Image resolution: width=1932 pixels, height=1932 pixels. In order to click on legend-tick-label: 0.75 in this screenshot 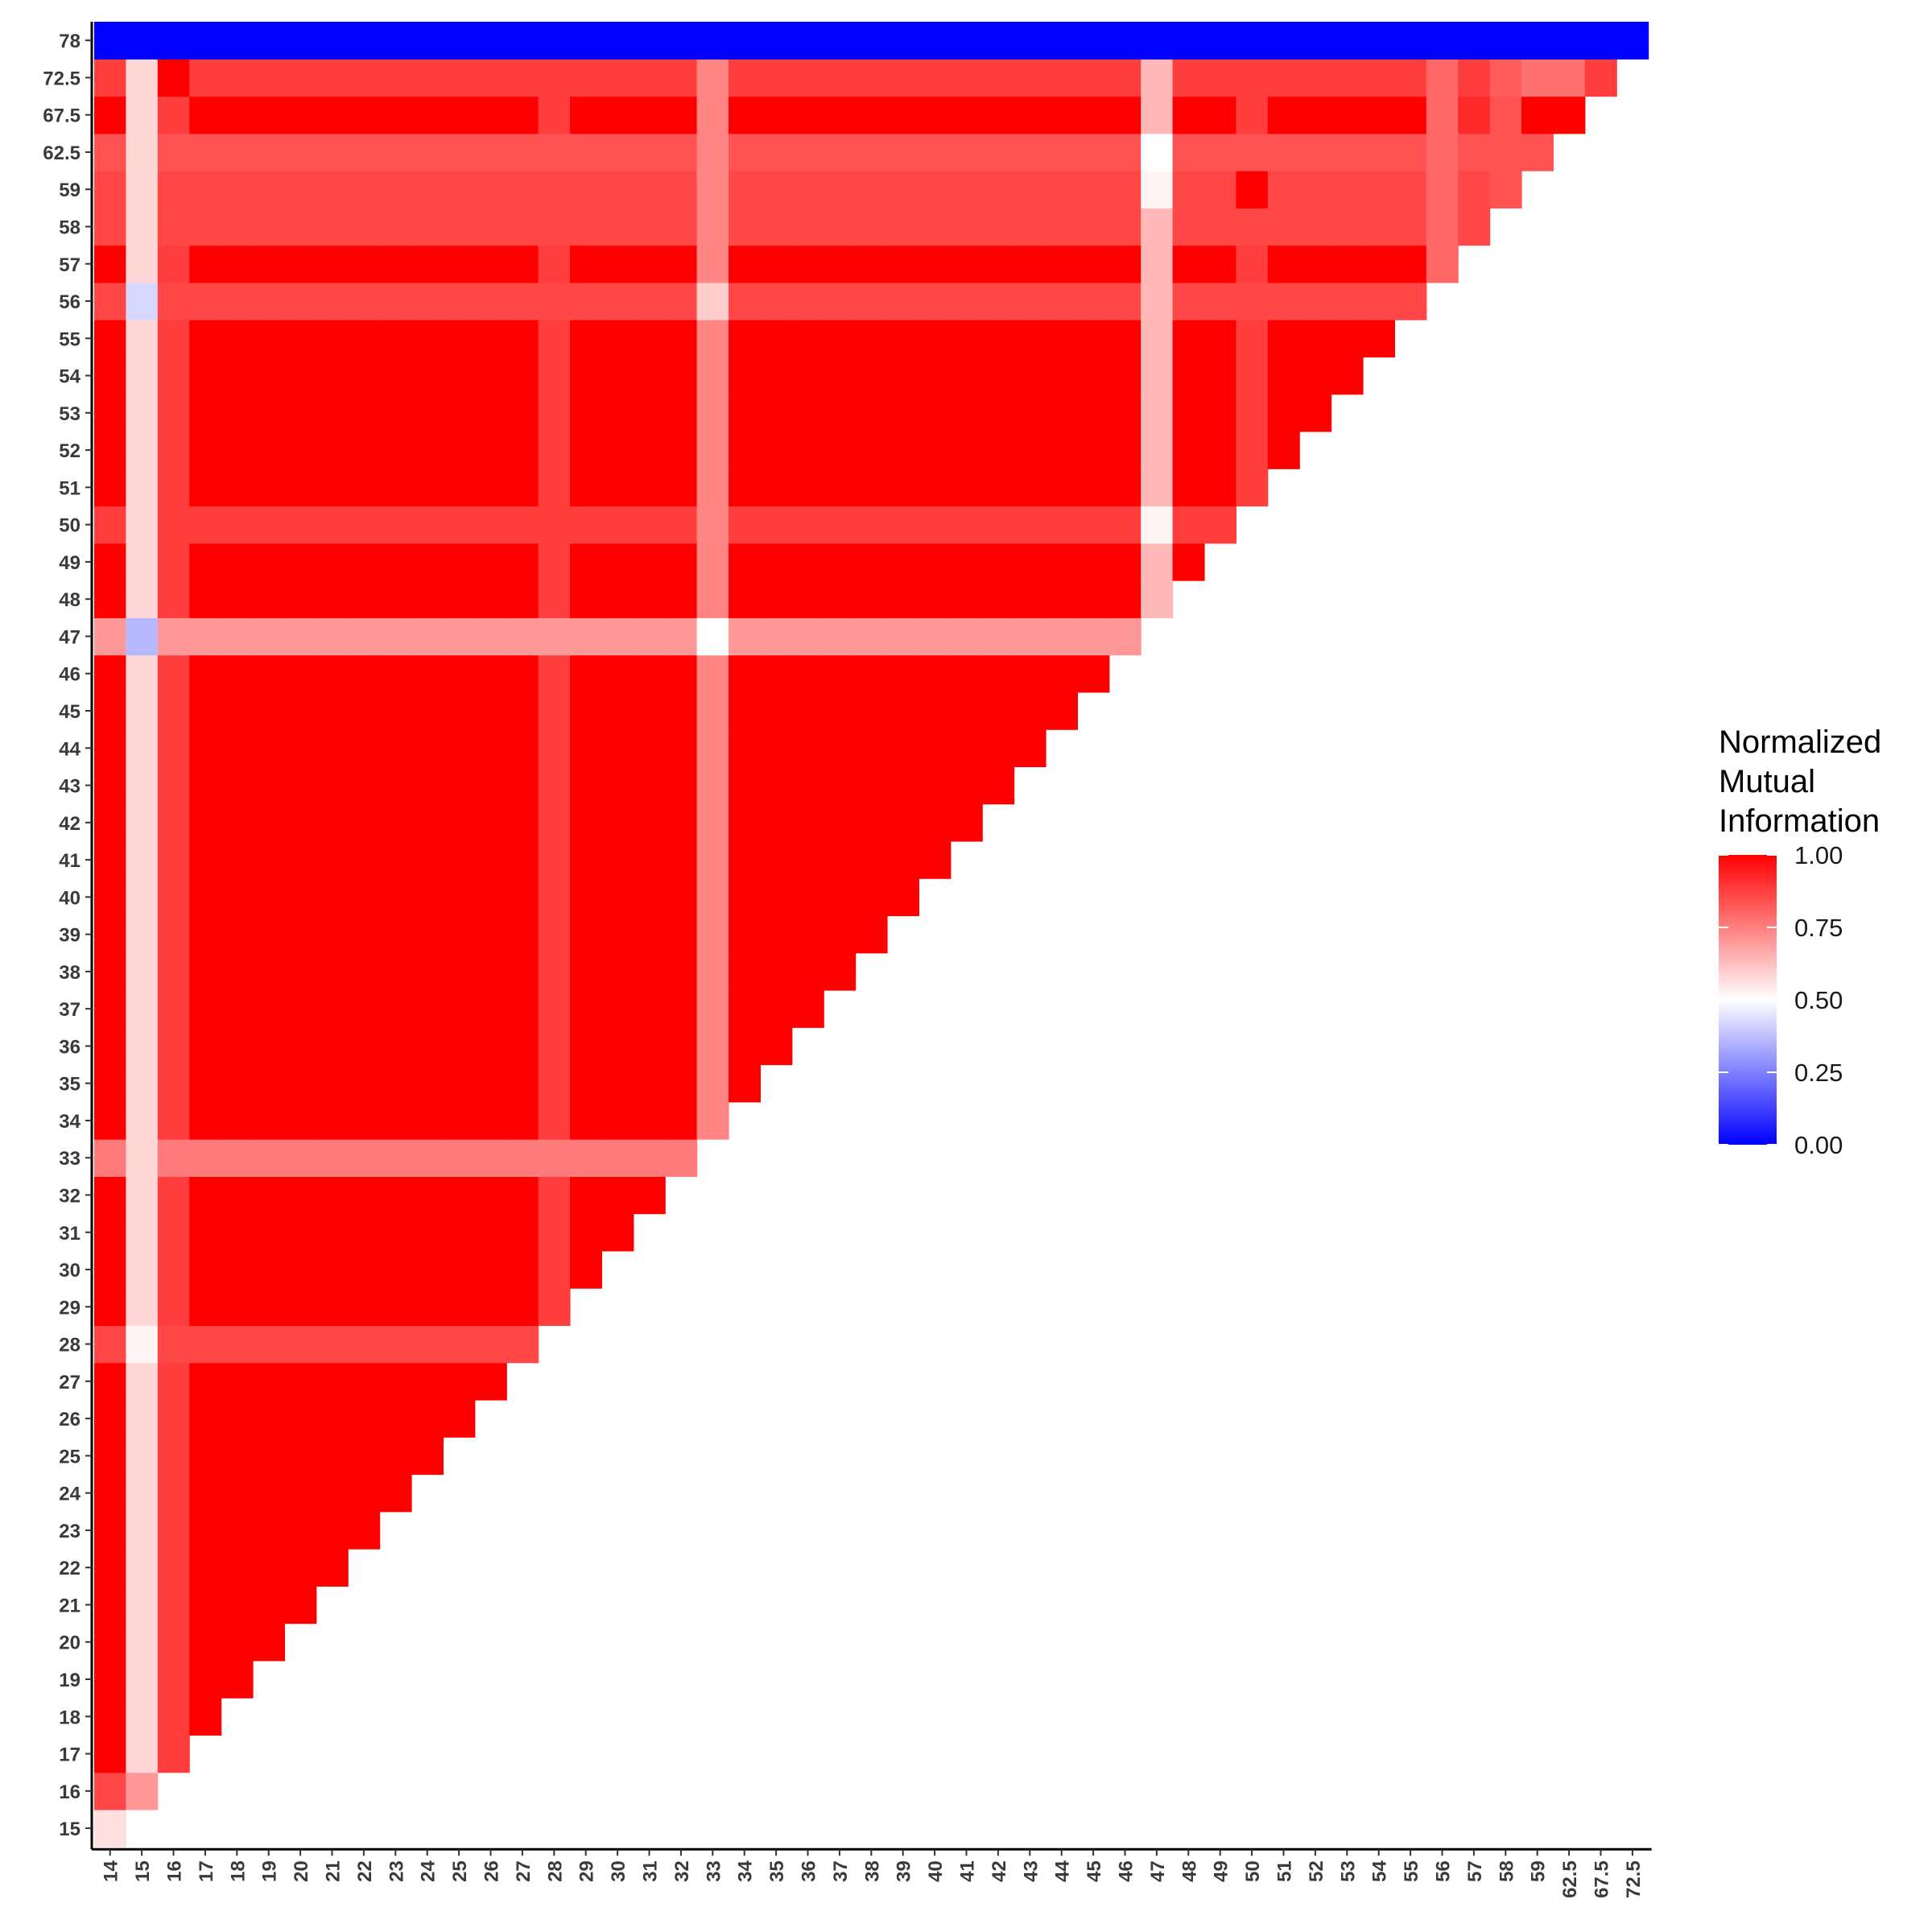, I will do `click(1818, 928)`.